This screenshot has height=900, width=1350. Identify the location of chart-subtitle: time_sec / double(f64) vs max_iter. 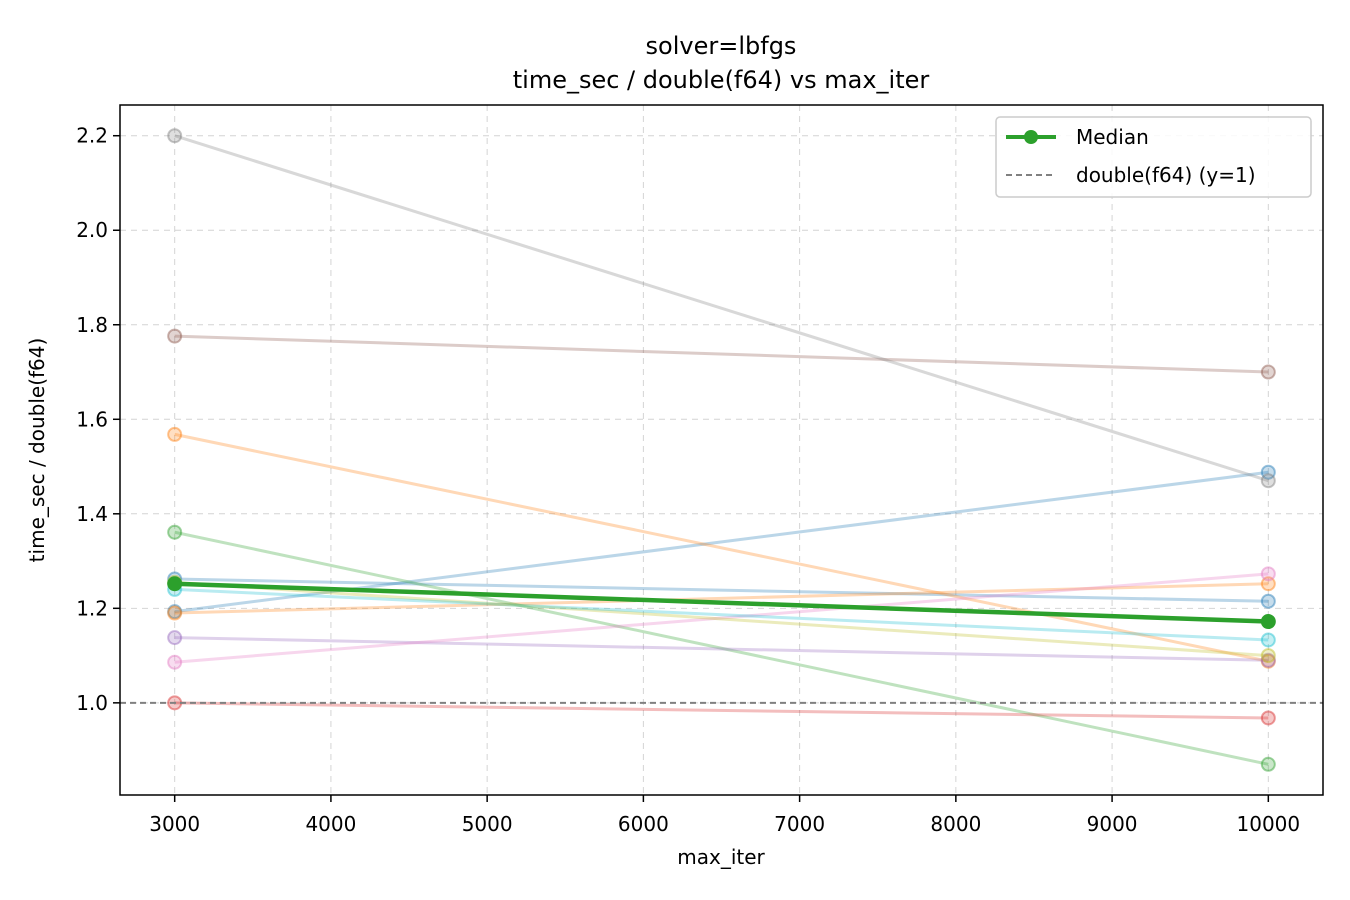
(721, 80).